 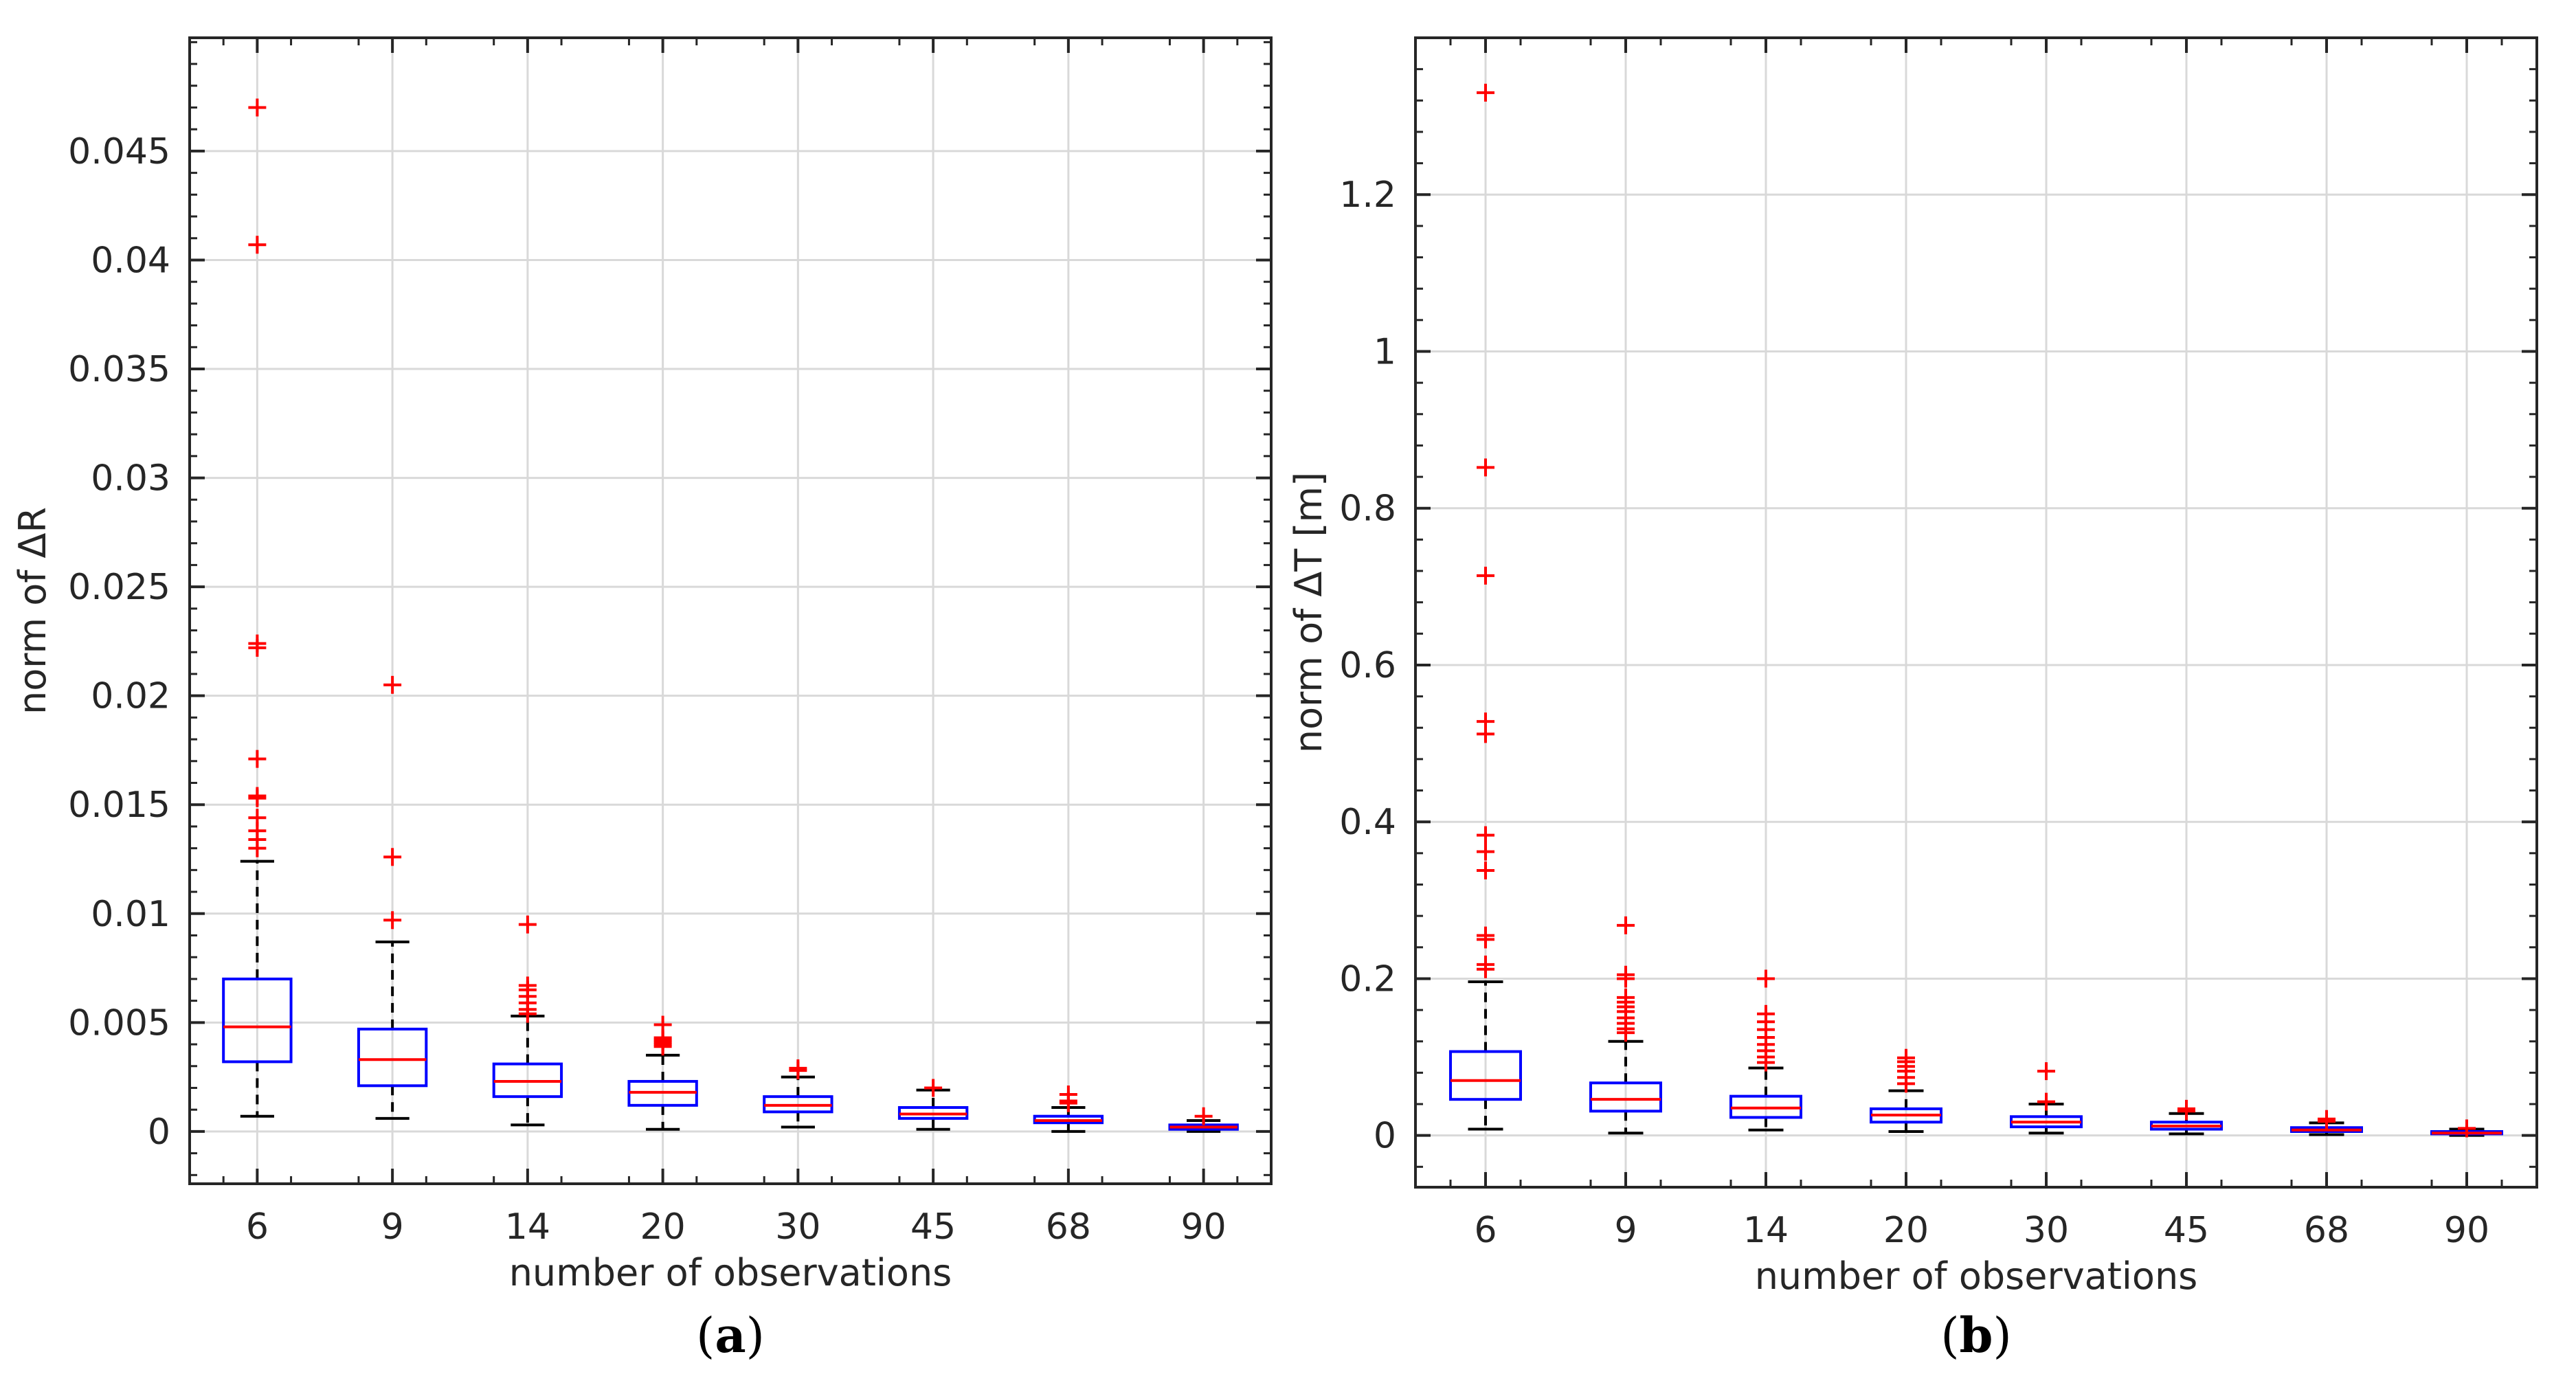 I want to click on y-tick-label: 0.04, so click(x=130, y=260).